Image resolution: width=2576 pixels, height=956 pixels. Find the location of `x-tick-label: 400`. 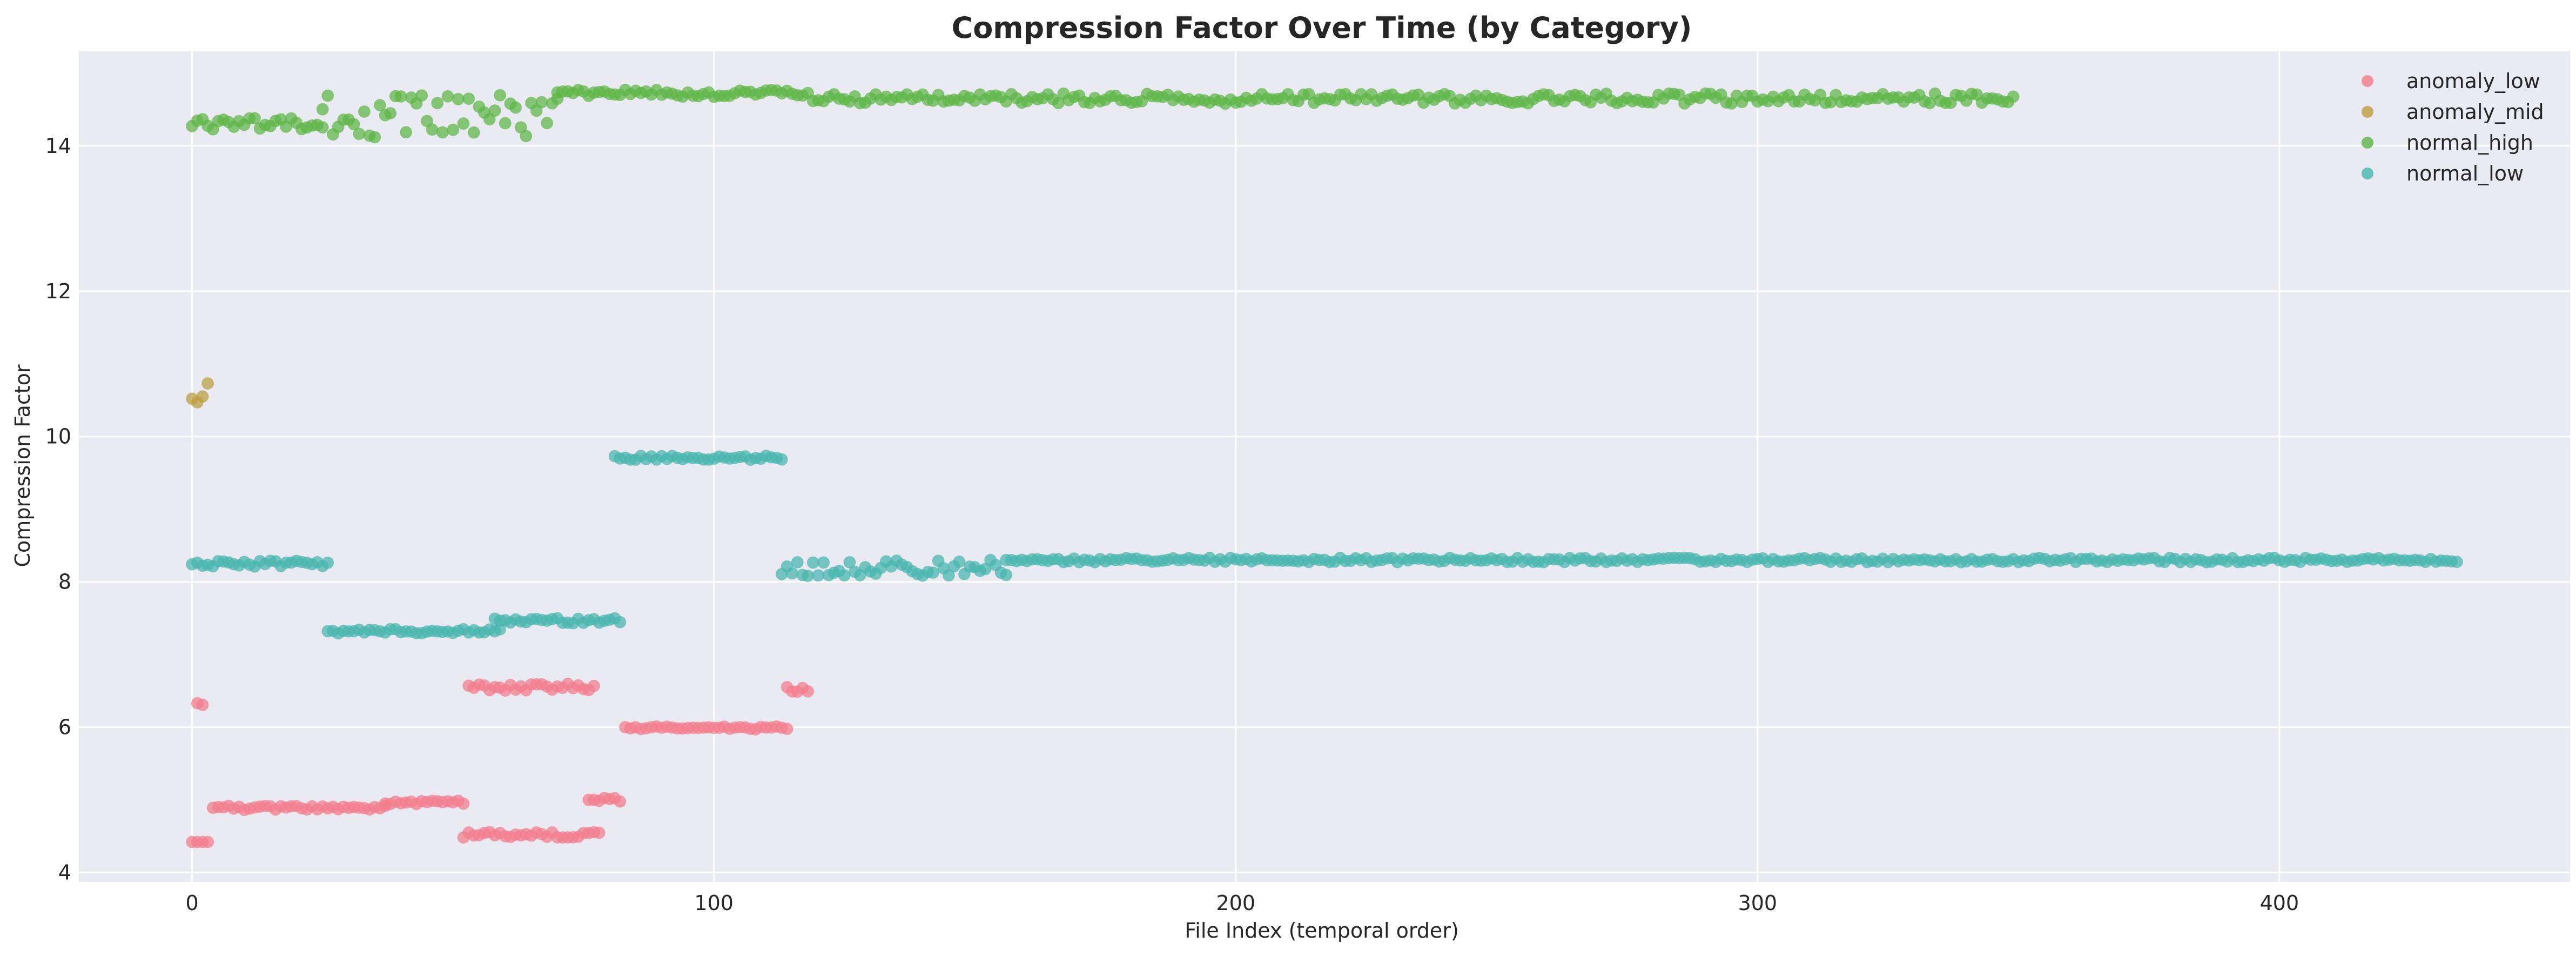

x-tick-label: 400 is located at coordinates (2279, 903).